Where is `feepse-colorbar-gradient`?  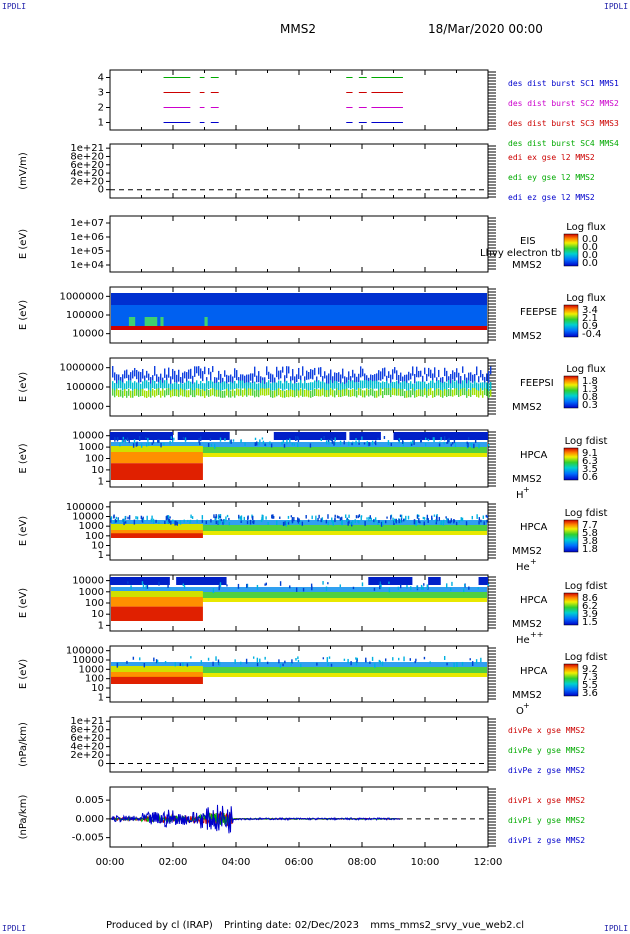
feepse-colorbar-gradient is located at coordinates (571, 321).